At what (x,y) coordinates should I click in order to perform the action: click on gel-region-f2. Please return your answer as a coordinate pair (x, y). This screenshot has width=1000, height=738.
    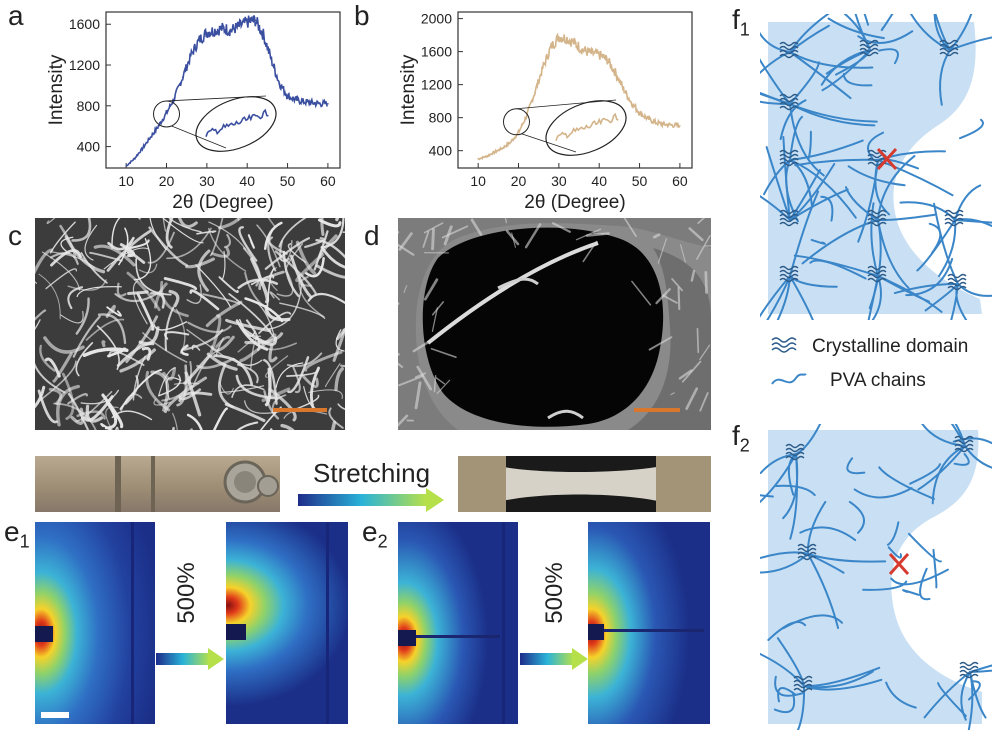
    Looking at the image, I should click on (875, 577).